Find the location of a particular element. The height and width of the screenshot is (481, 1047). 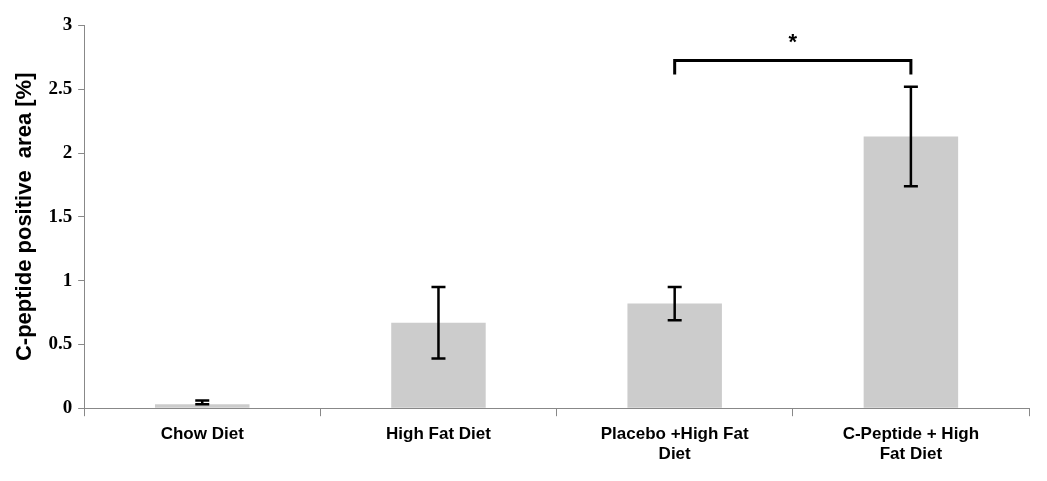

x-tick-label: C-Peptide + High Fat Diet is located at coordinates (911, 444).